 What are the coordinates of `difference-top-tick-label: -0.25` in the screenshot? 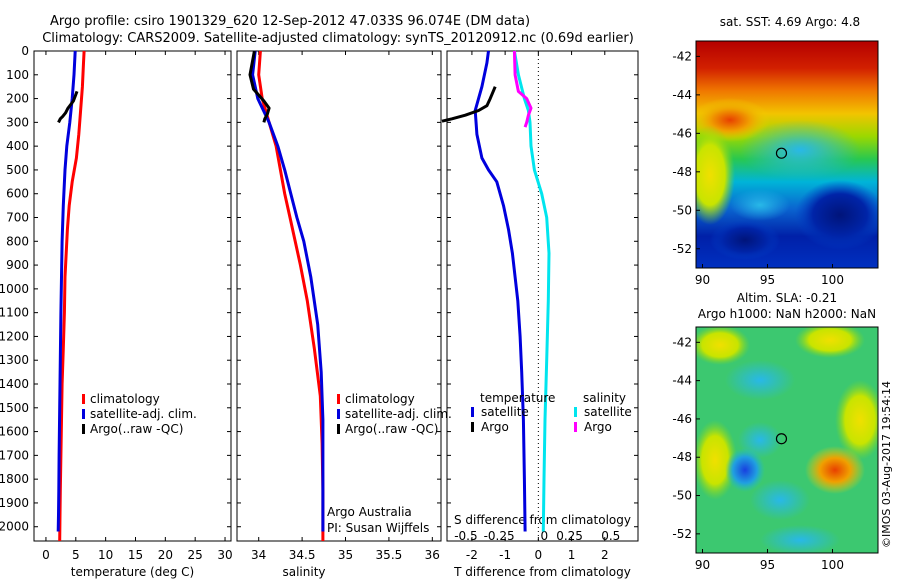 It's located at (499, 536).